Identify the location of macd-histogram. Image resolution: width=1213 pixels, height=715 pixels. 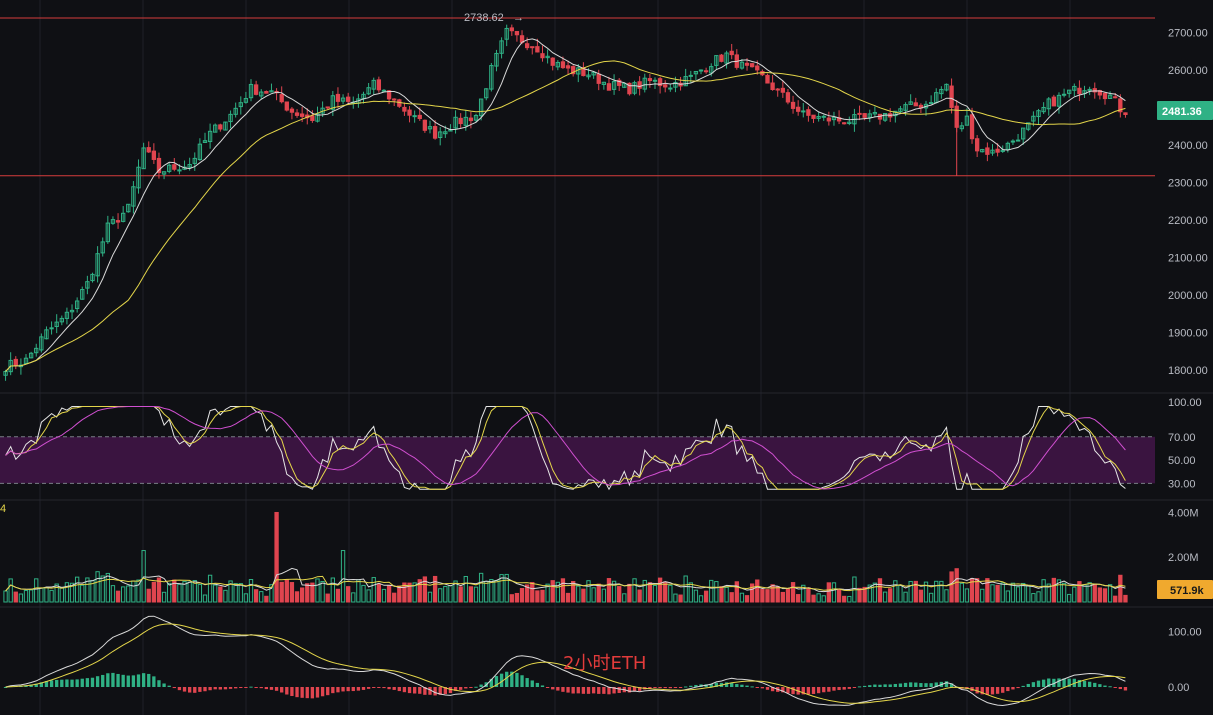
(565, 685).